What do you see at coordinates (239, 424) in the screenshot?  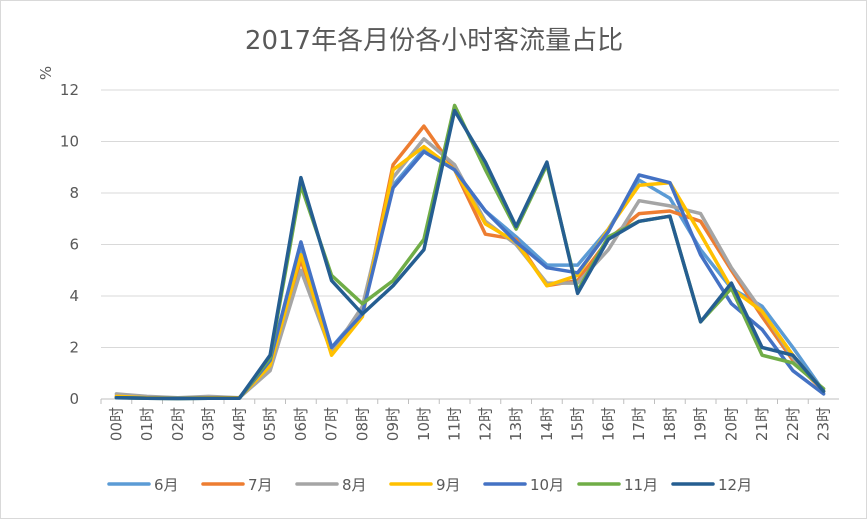 I see `x-tick-label: 04时` at bounding box center [239, 424].